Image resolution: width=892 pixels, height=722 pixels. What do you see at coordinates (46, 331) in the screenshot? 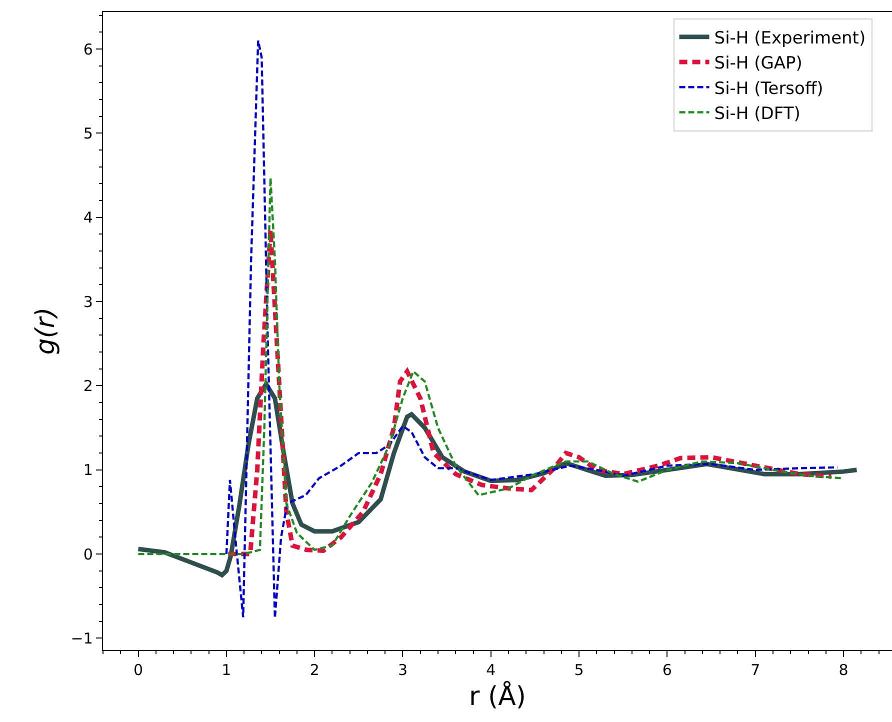
I see `y-axis-title: g(r)` at bounding box center [46, 331].